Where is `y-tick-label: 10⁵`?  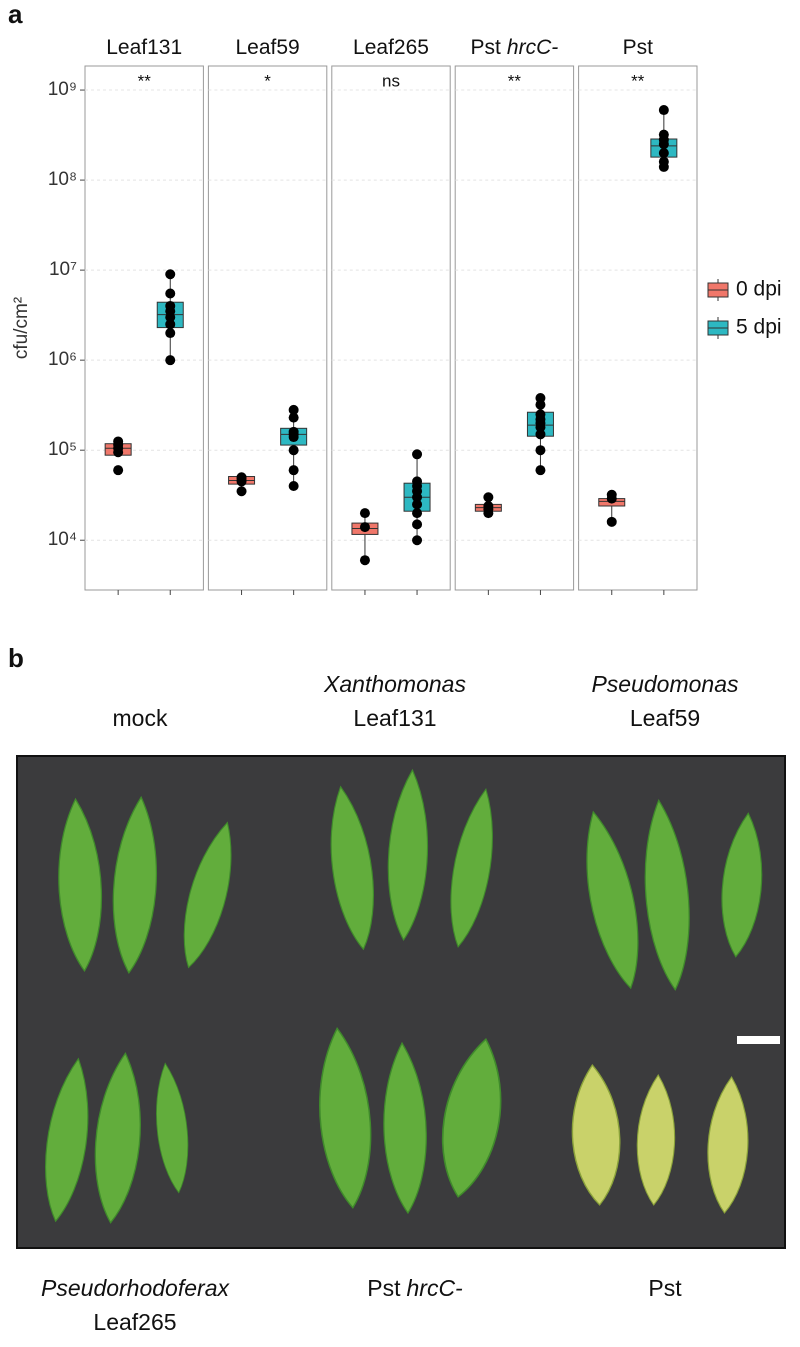 y-tick-label: 10⁵ is located at coordinates (62, 449).